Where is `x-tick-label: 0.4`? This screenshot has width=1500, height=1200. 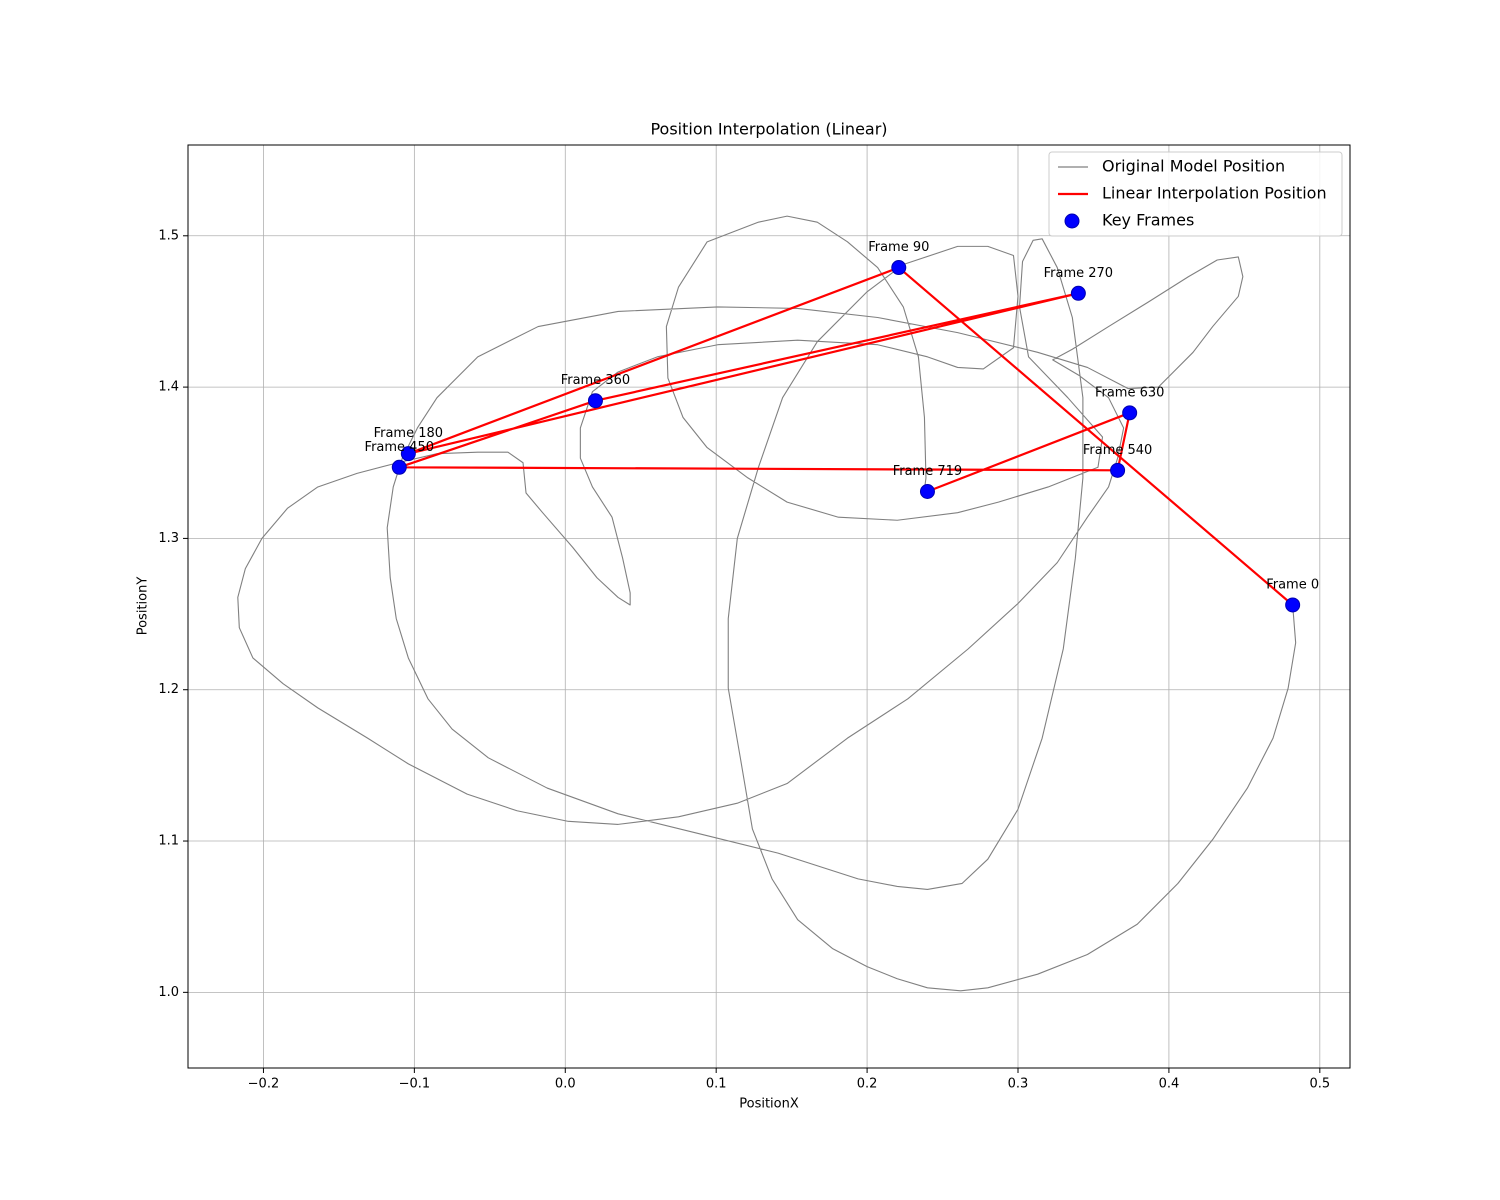 x-tick-label: 0.4 is located at coordinates (1169, 1084).